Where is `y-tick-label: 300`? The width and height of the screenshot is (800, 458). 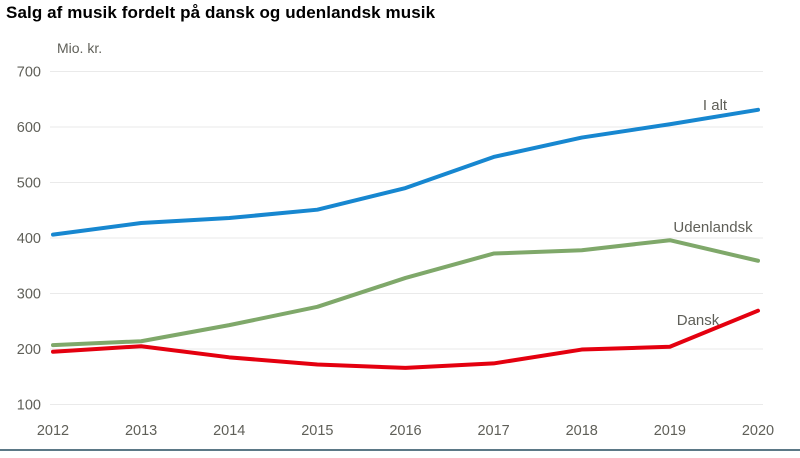
y-tick-label: 300 is located at coordinates (29, 295).